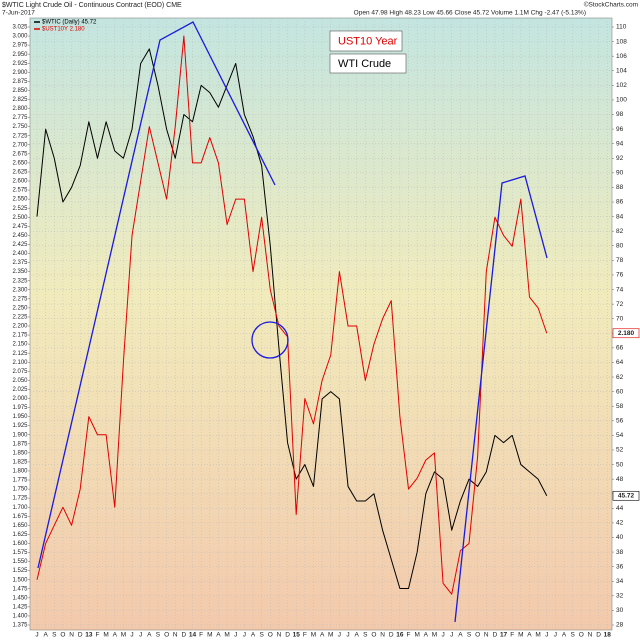 The image size is (640, 640). Describe the element at coordinates (620, 523) in the screenshot. I see `y2-tick-label: 42` at that location.